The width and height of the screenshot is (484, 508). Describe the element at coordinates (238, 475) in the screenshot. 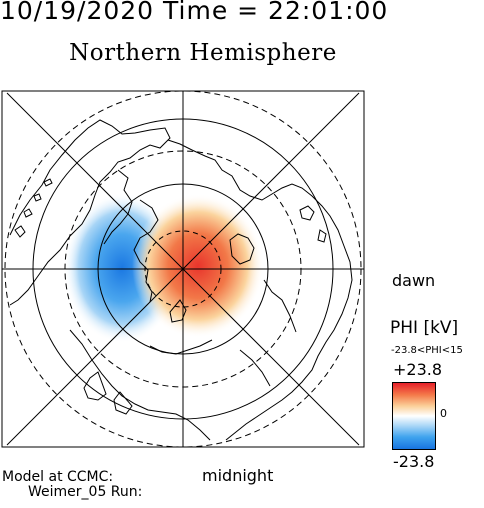

I see `midnight-label: midnight` at that location.